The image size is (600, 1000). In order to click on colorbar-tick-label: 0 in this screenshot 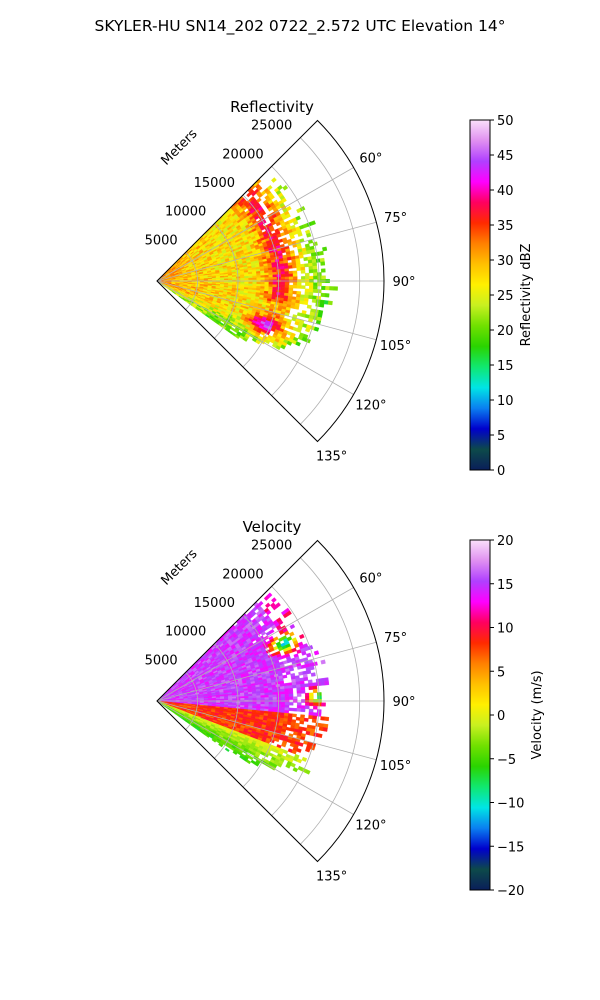, I will do `click(501, 716)`.